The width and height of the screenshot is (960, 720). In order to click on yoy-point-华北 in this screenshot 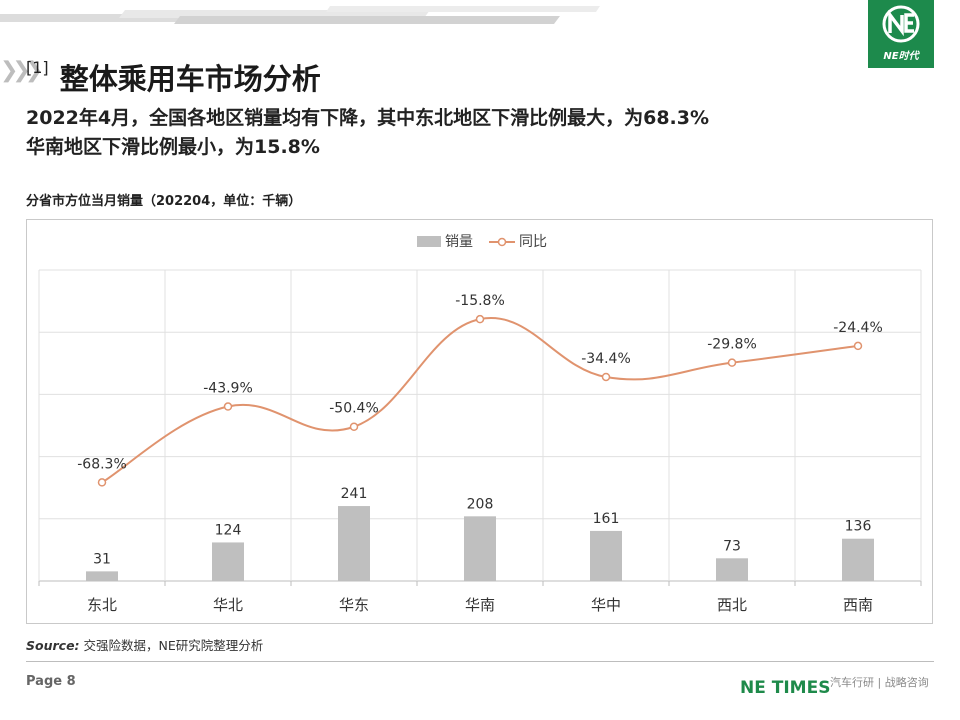, I will do `click(228, 406)`.